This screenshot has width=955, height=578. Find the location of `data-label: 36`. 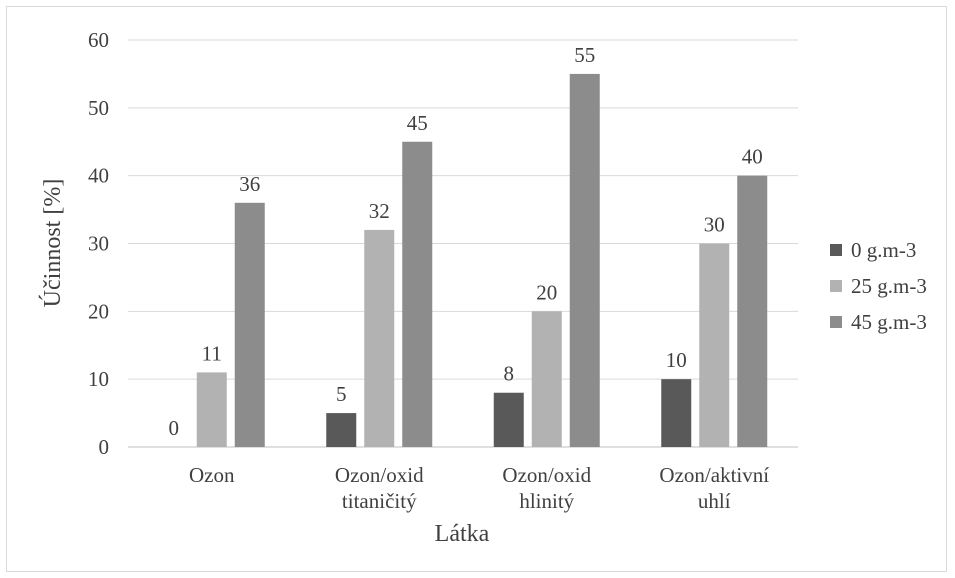

data-label: 36 is located at coordinates (249, 184).